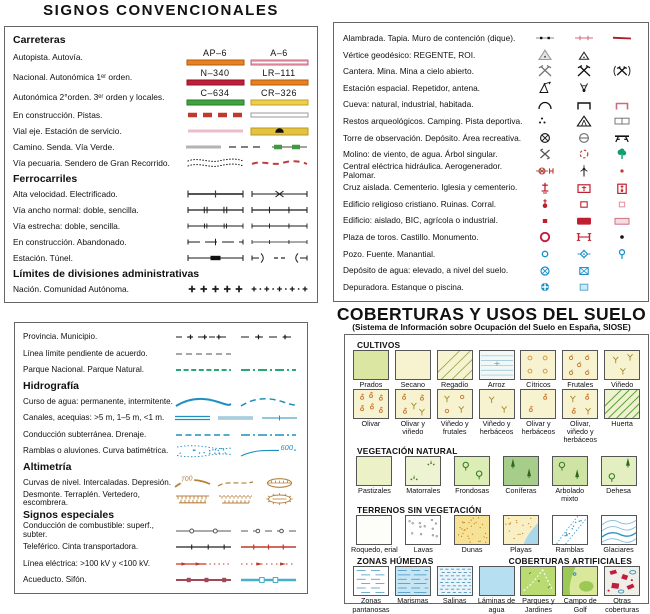 The height and width of the screenshot is (614, 650). What do you see at coordinates (161, 418) in the screenshot?
I see `legend-row: Canales, acequias: >5 m, 1–5 m, <1 m.` at bounding box center [161, 418].